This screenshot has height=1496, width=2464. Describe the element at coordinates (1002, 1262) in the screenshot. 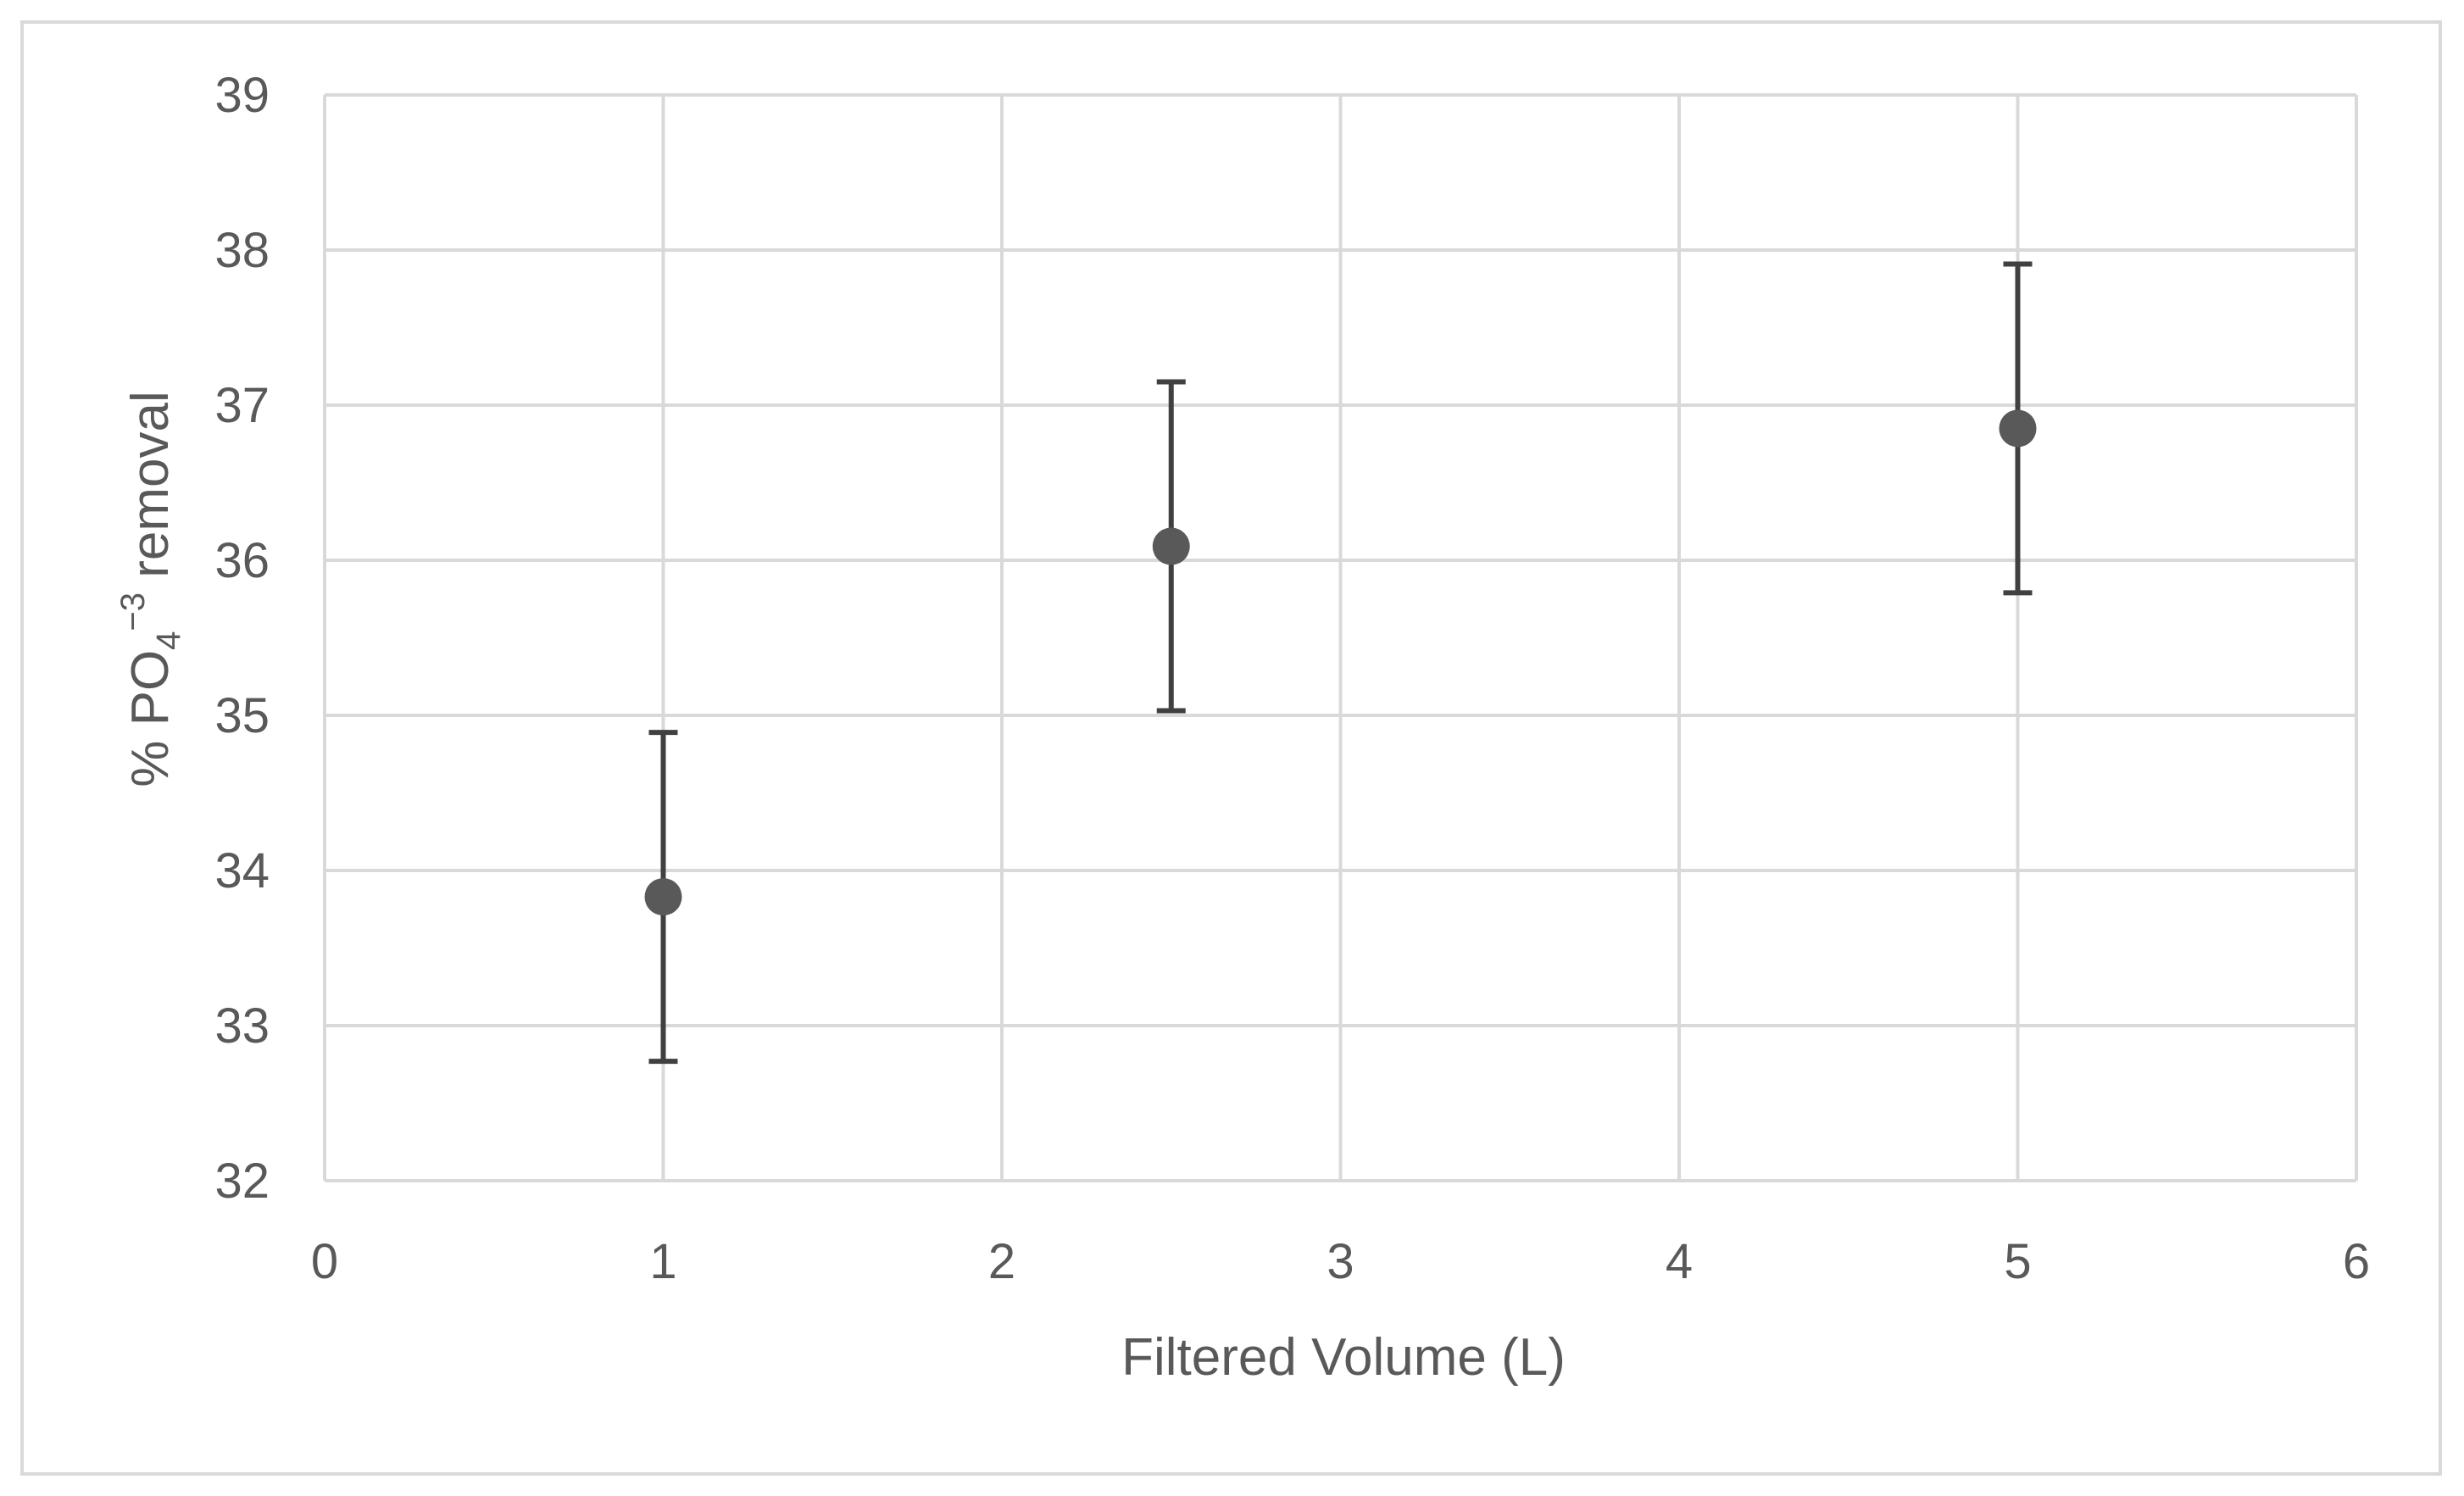

I see `x-tick-label: 2` at that location.